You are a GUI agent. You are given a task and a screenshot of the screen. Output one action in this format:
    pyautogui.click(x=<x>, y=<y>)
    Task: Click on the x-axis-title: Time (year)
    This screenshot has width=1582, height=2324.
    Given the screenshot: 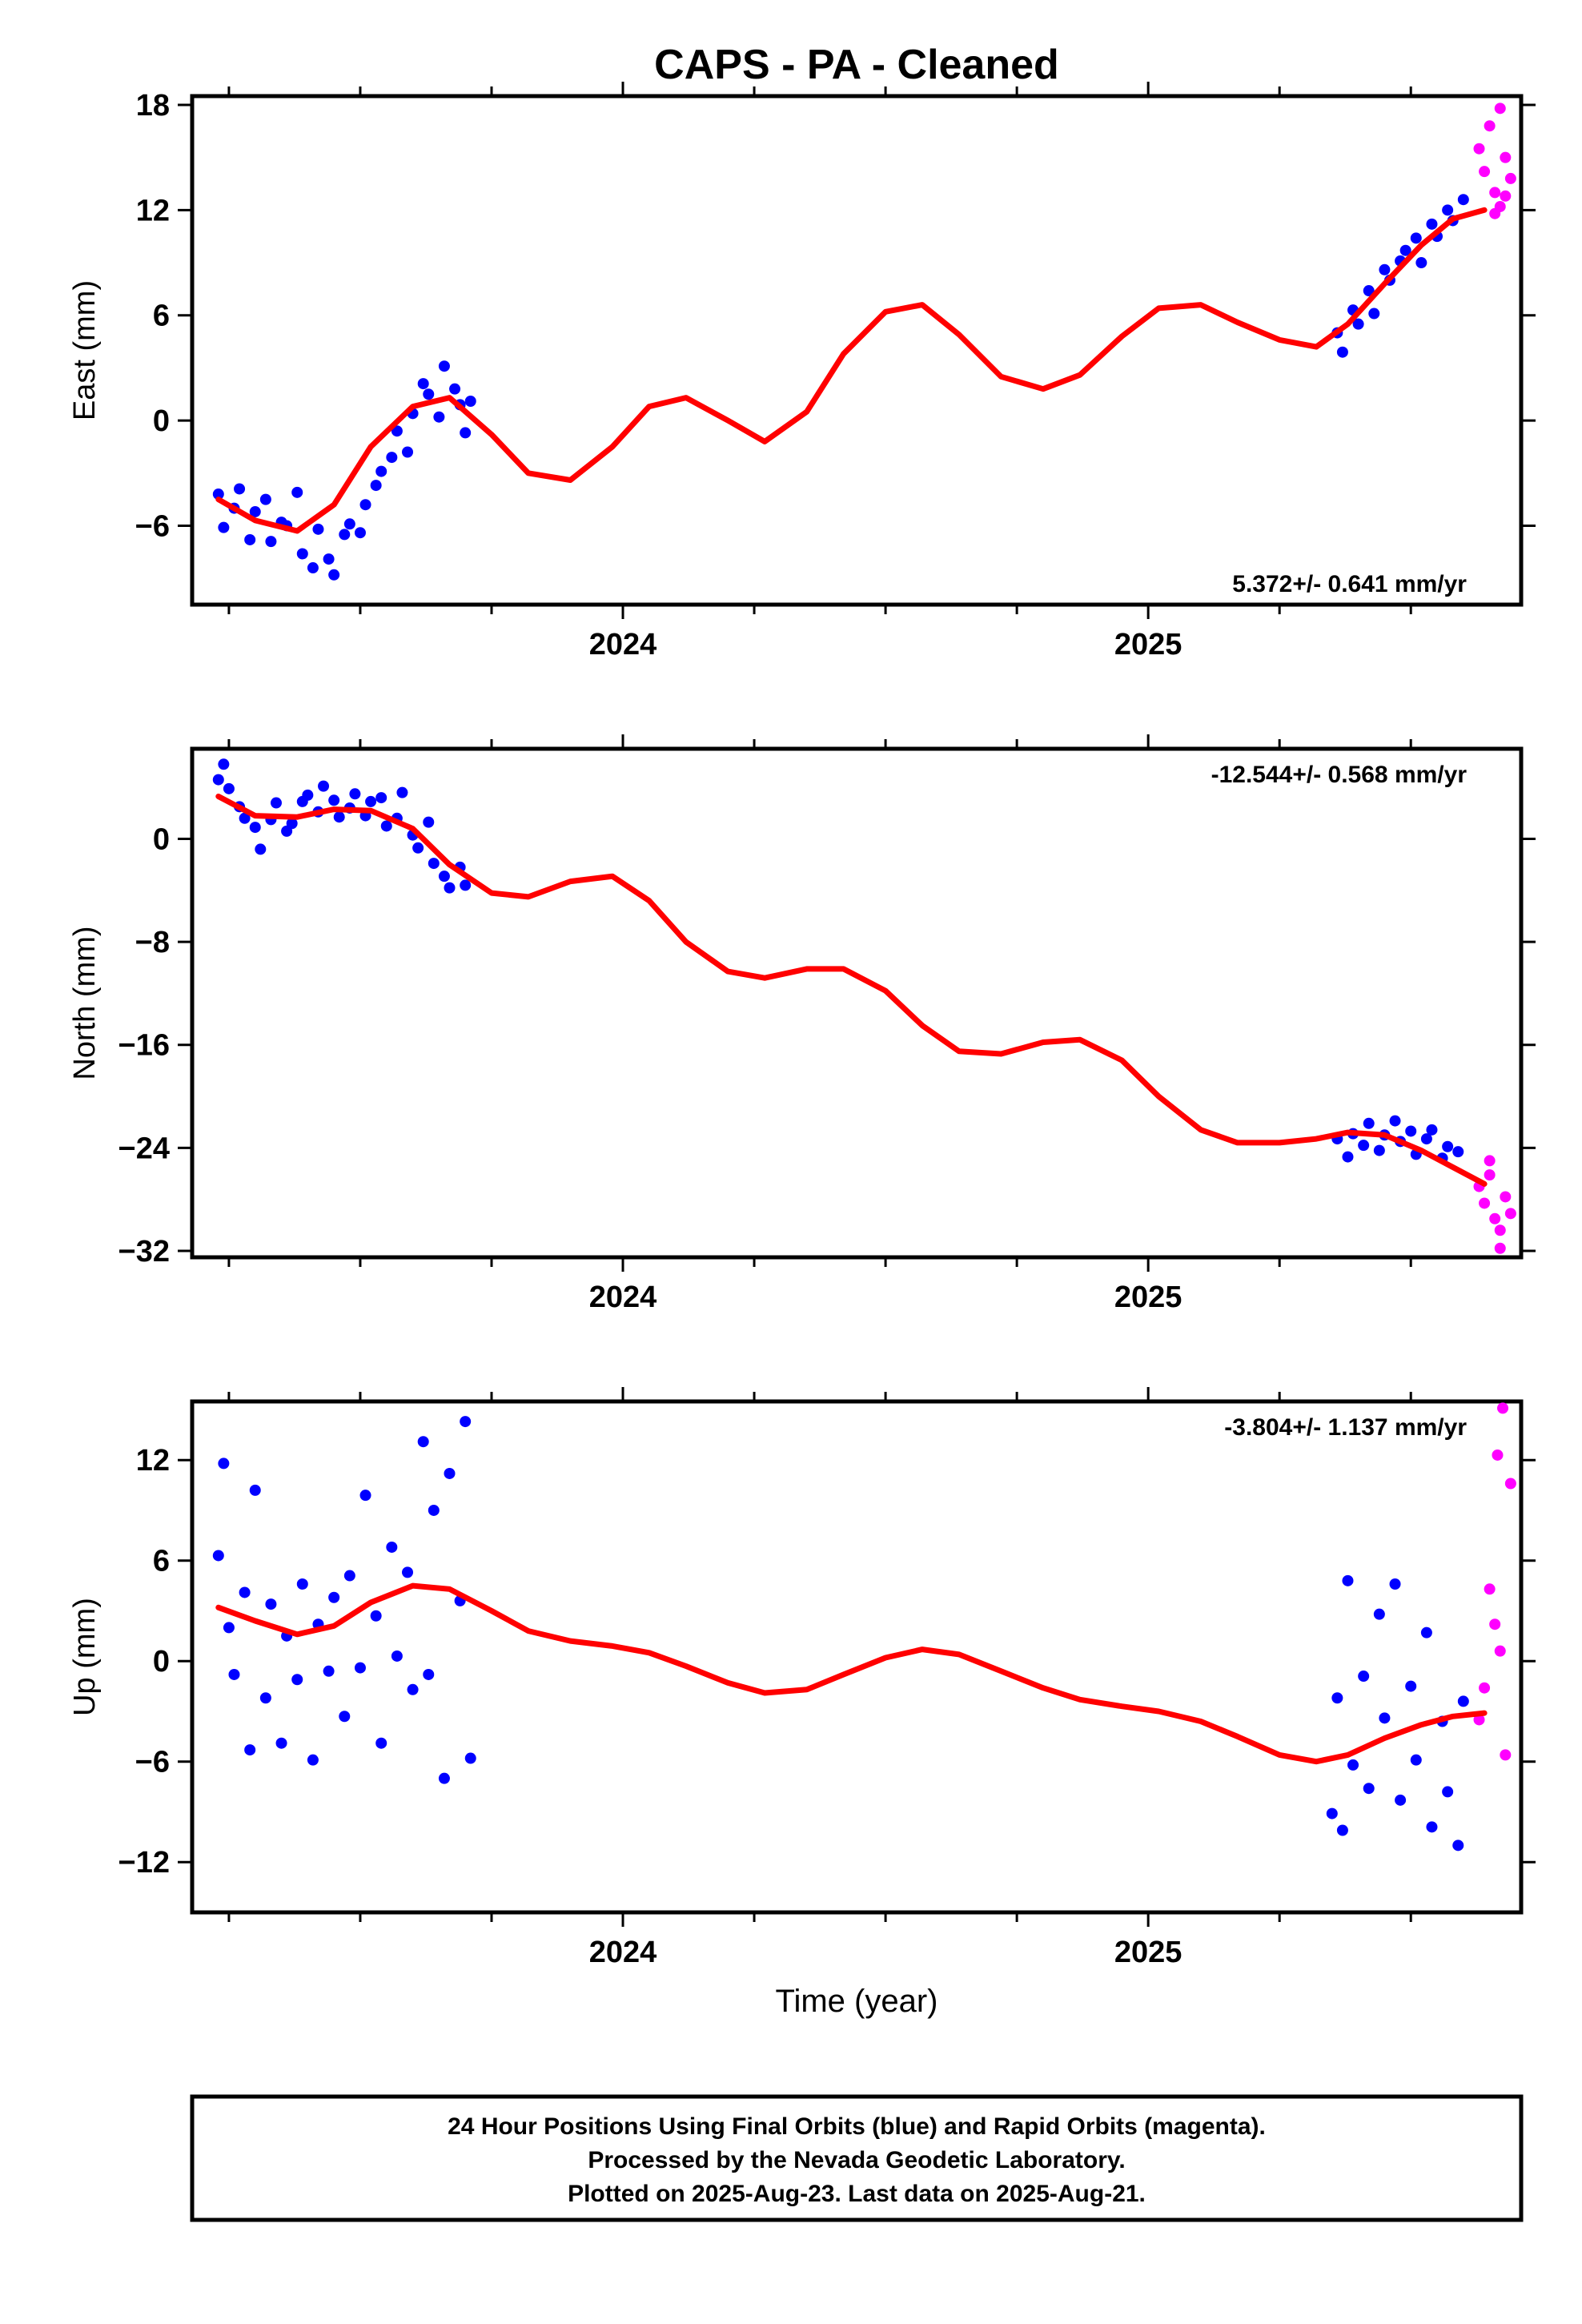 What is the action you would take?
    pyautogui.click(x=857, y=2001)
    